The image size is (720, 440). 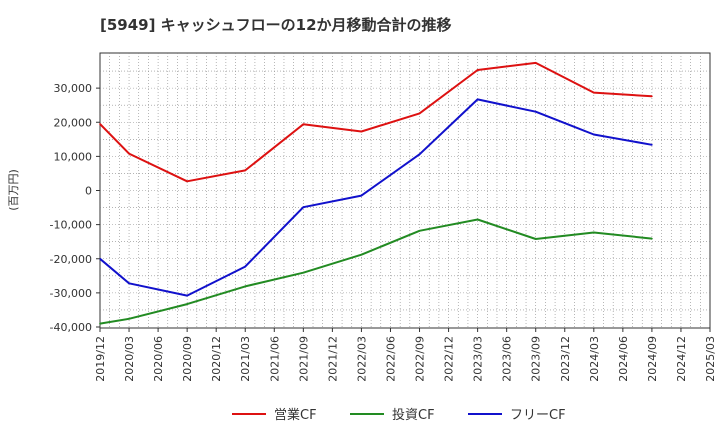 I want to click on x-tick-label: 2020/06, so click(x=158, y=359).